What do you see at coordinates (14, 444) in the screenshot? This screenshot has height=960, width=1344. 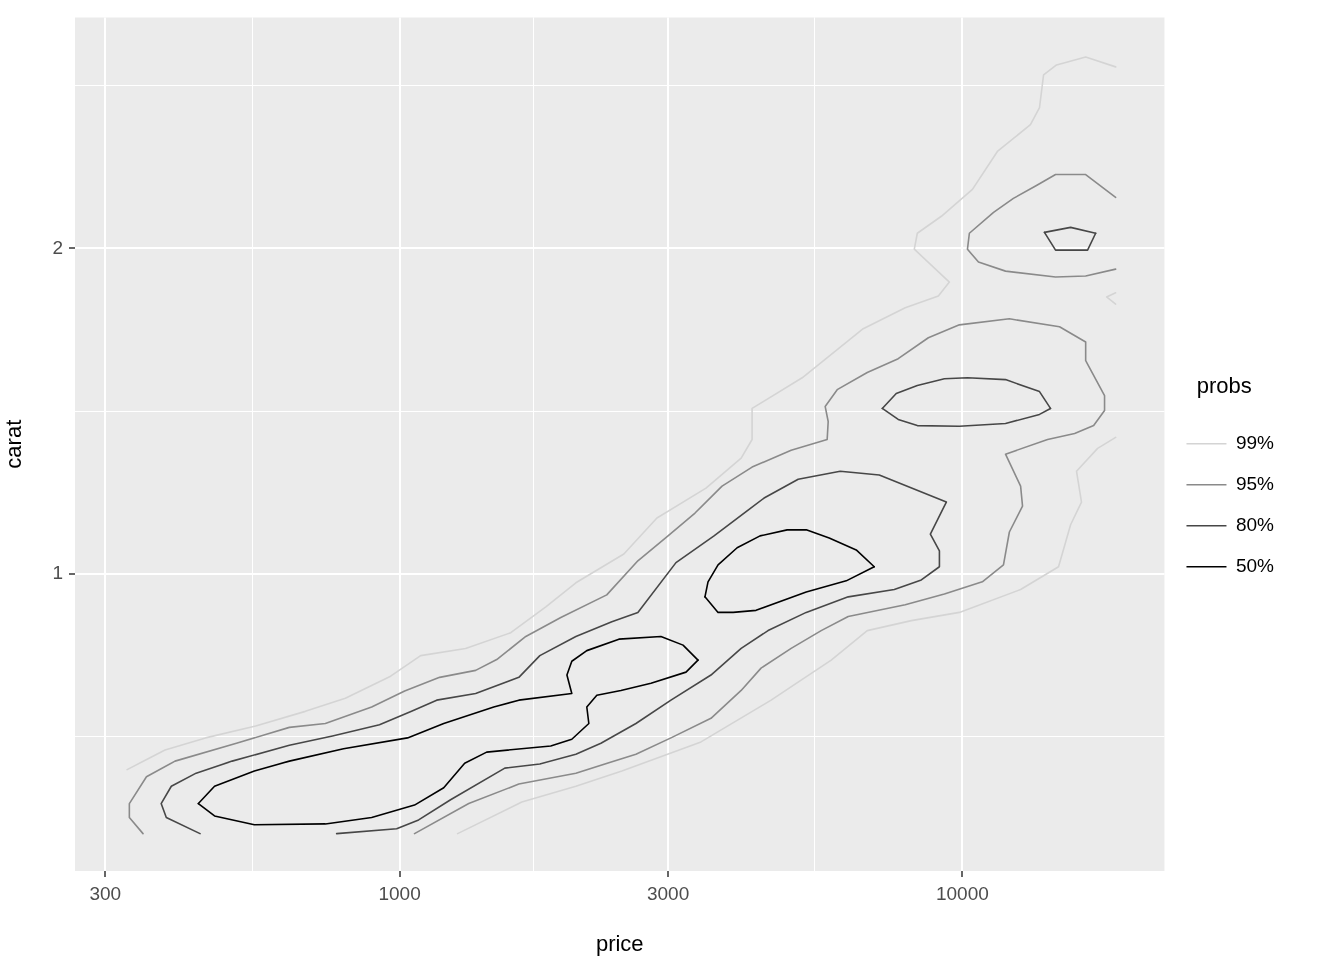 I see `y-axis-title: carat` at bounding box center [14, 444].